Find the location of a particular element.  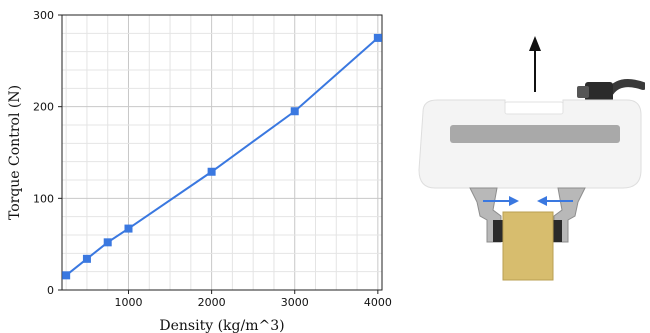

y-tick-label: 200 is located at coordinates (43, 107).